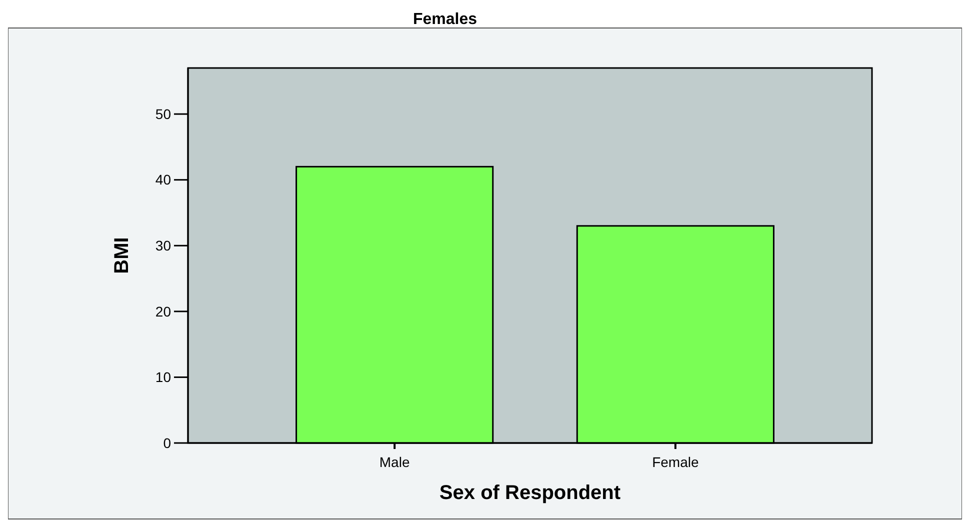 This screenshot has height=529, width=970. Describe the element at coordinates (163, 311) in the screenshot. I see `y-tick-label: 20` at that location.